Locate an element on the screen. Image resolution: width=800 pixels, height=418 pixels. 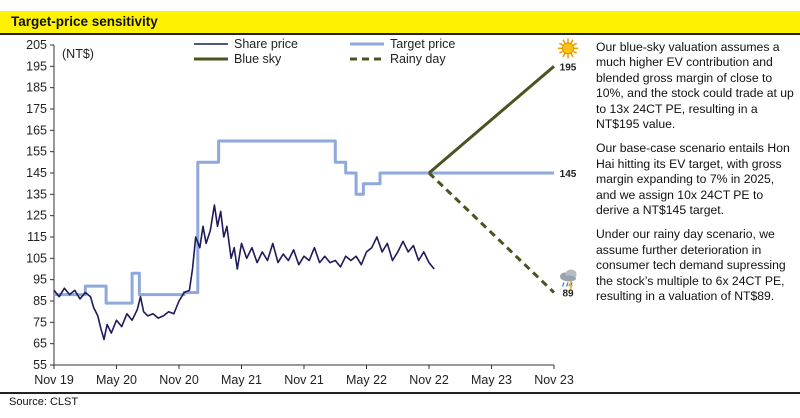
y-tick-label: 85 is located at coordinates (40, 301).